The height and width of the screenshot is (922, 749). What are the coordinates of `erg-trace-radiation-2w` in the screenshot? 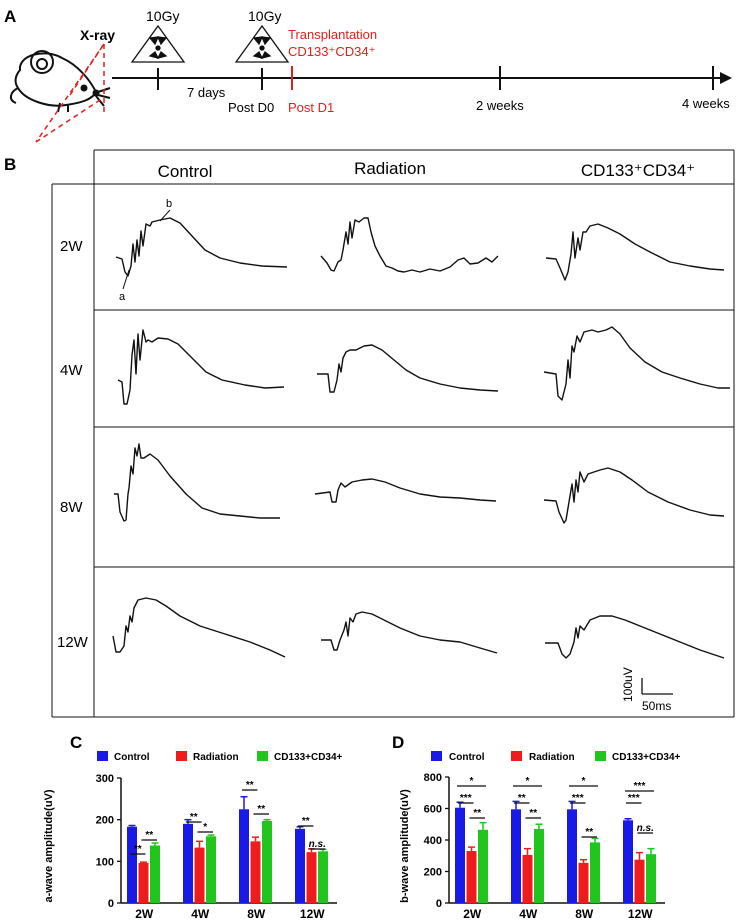 It's located at (409, 245).